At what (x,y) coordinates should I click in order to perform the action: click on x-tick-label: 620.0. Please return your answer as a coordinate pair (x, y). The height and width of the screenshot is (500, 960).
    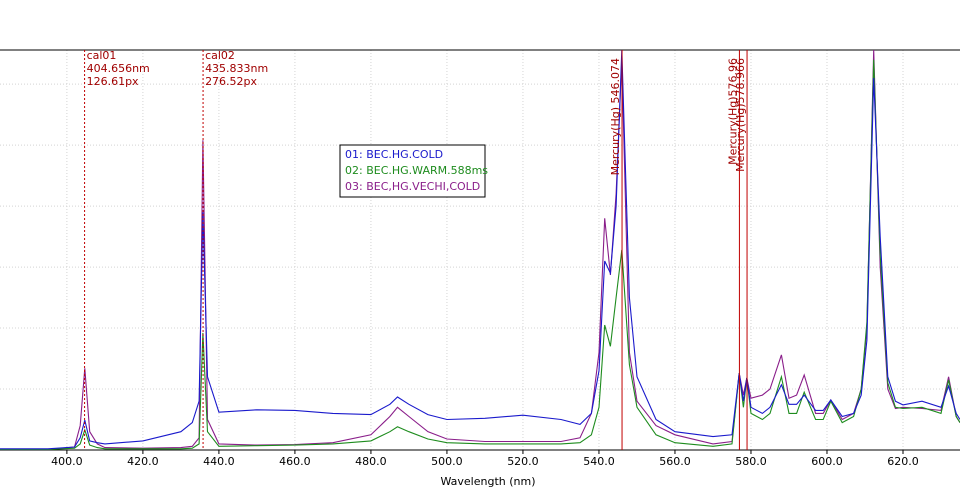
    Looking at the image, I should click on (903, 461).